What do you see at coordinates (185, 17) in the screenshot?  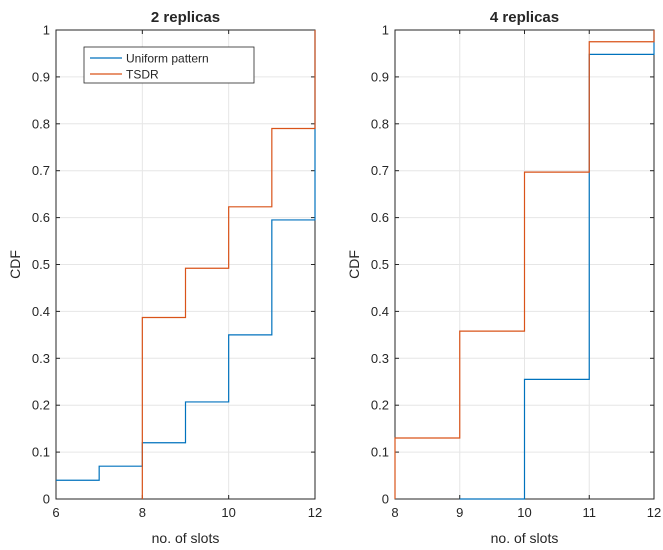 I see `chart-title: 2 replicas` at bounding box center [185, 17].